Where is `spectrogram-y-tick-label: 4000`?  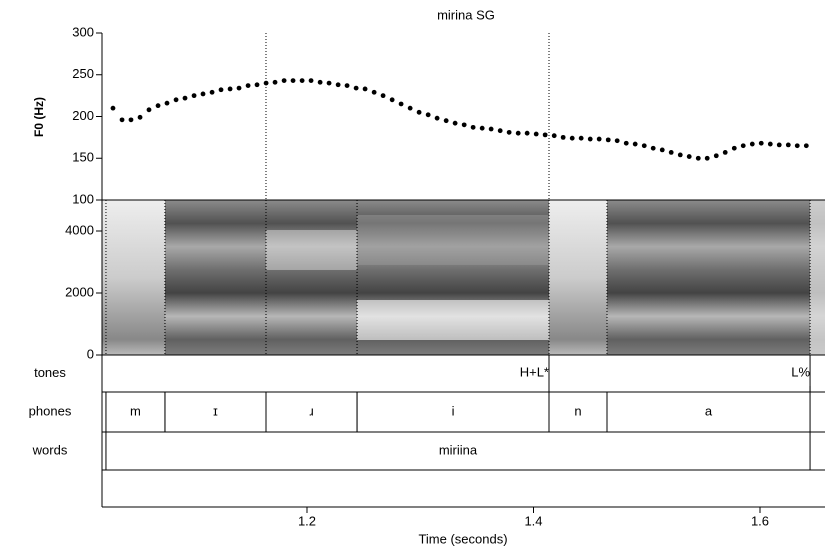
spectrogram-y-tick-label: 4000 is located at coordinates (79, 229).